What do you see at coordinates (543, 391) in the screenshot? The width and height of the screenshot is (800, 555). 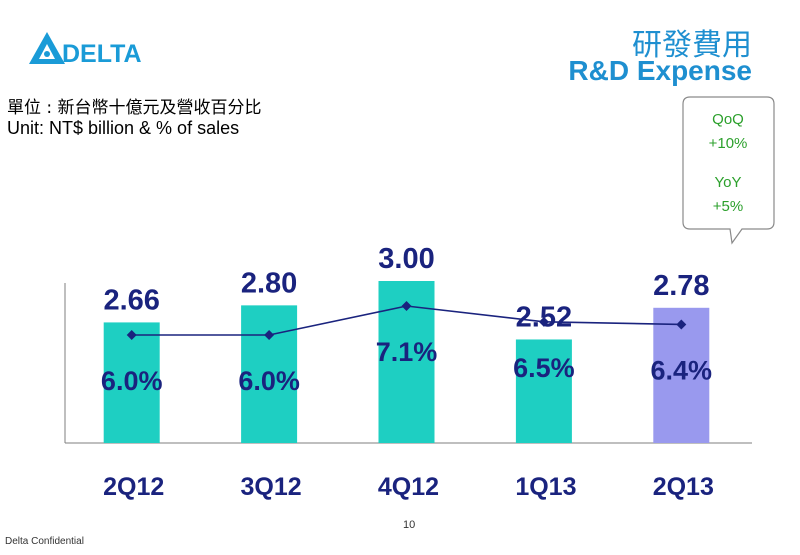 I see `bar-1Q13` at bounding box center [543, 391].